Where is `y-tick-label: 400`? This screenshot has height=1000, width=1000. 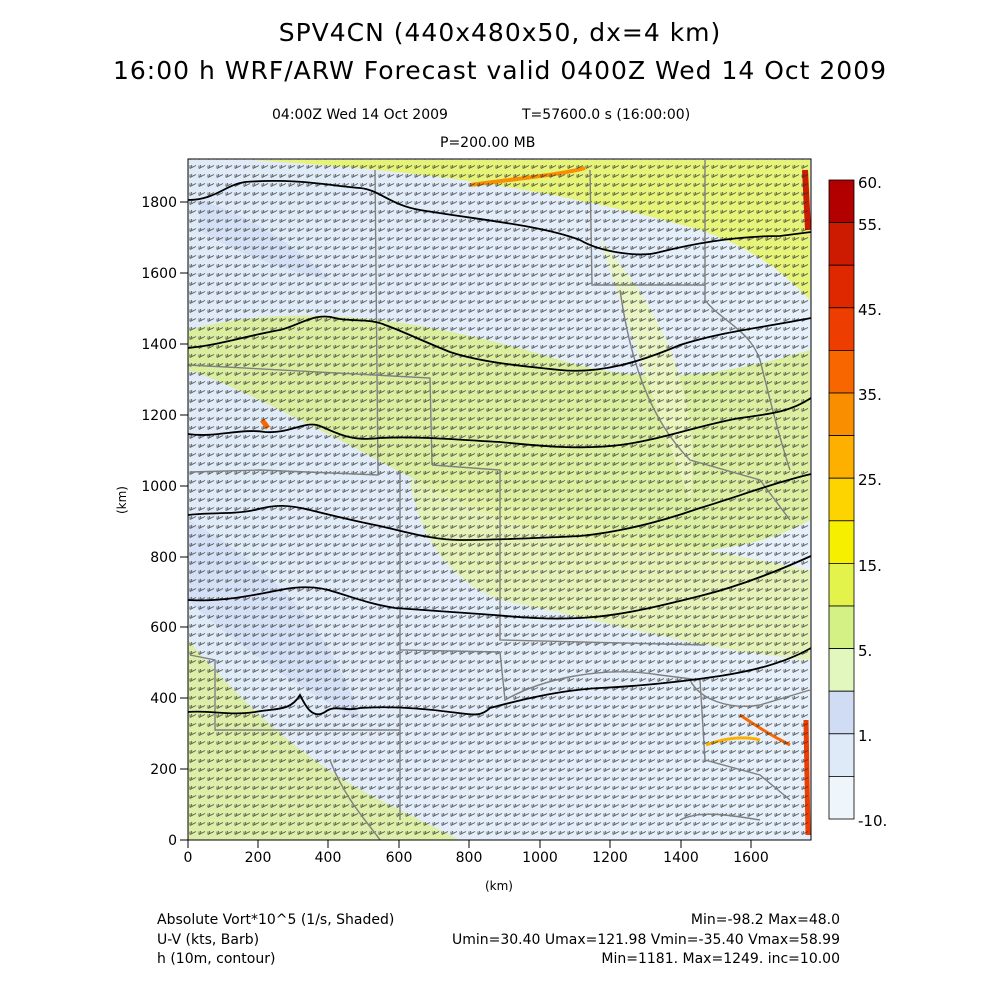
y-tick-label: 400 is located at coordinates (163, 699).